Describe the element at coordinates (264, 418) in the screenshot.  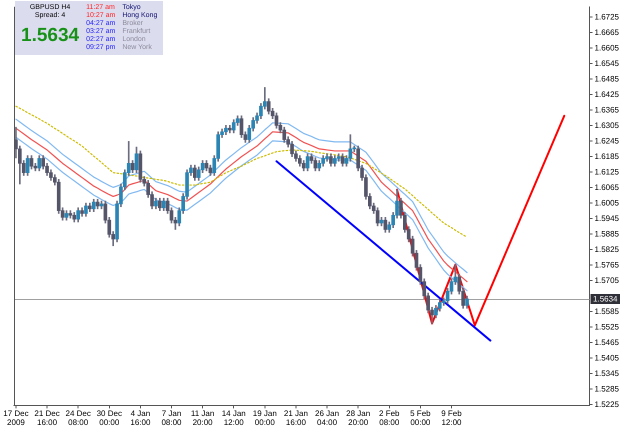
I see `x-tick-label: 19 Jan 00:00` at that location.